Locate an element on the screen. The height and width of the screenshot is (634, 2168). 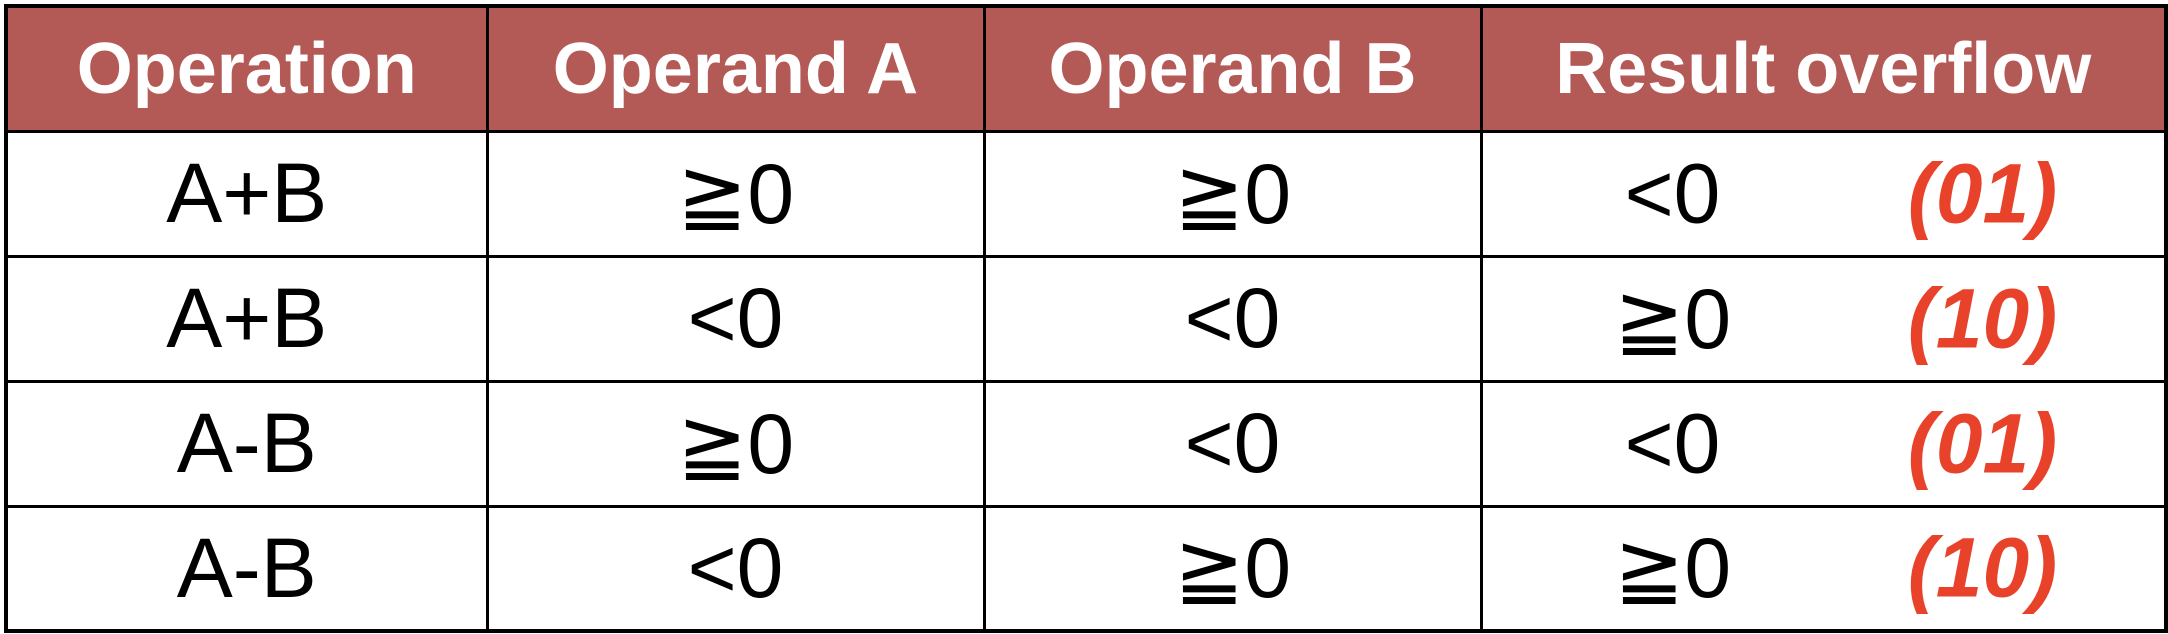
header-result-overflow: Result overflow is located at coordinates (1823, 68).